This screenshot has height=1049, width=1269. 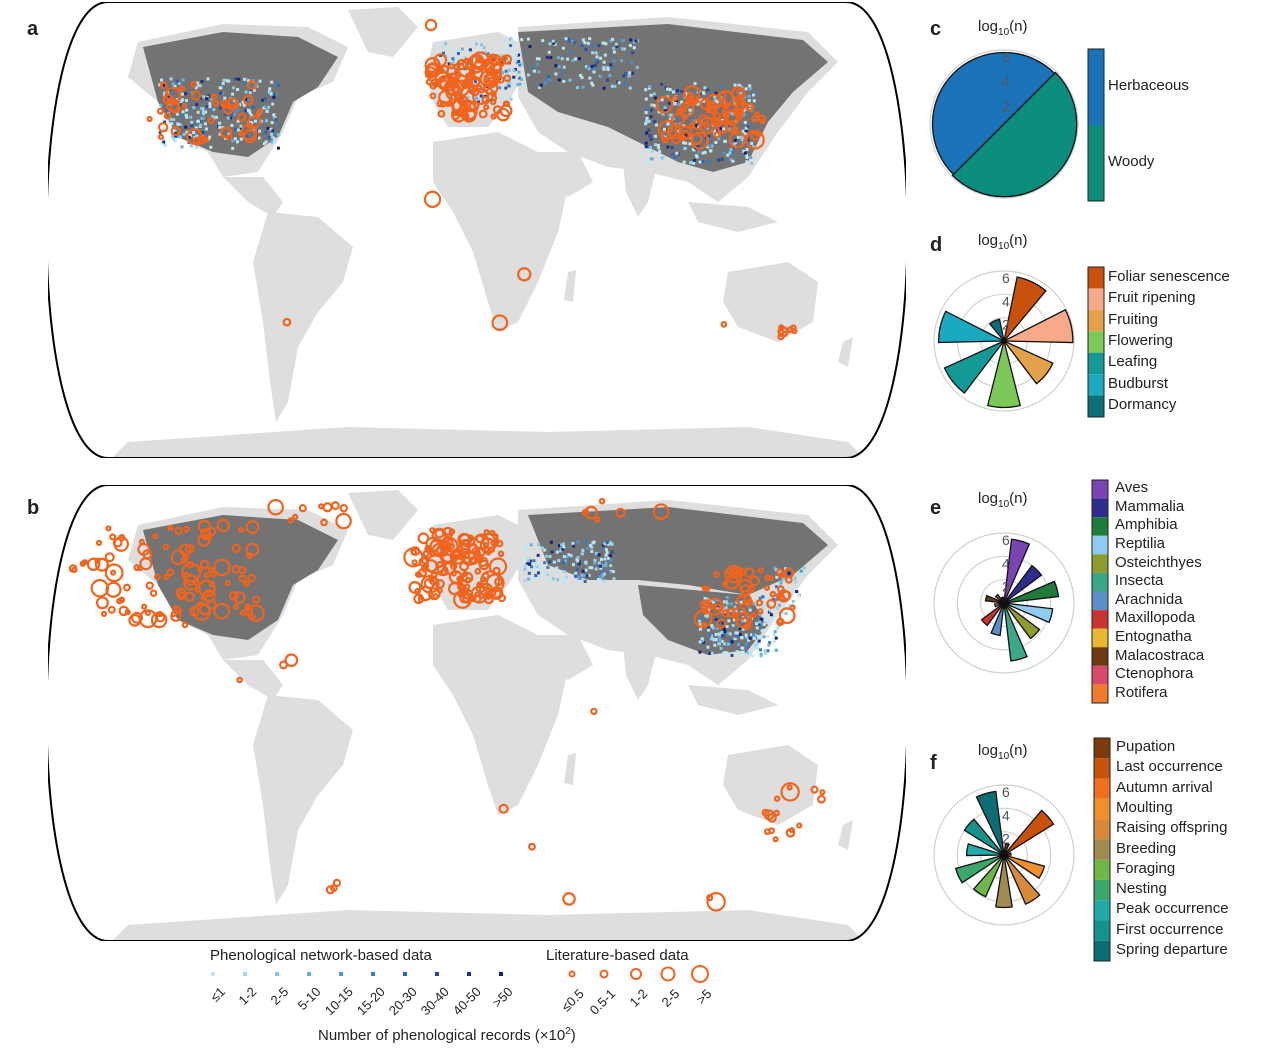 What do you see at coordinates (1007, 854) in the screenshot?
I see `rose-bar-autumn-arrival` at bounding box center [1007, 854].